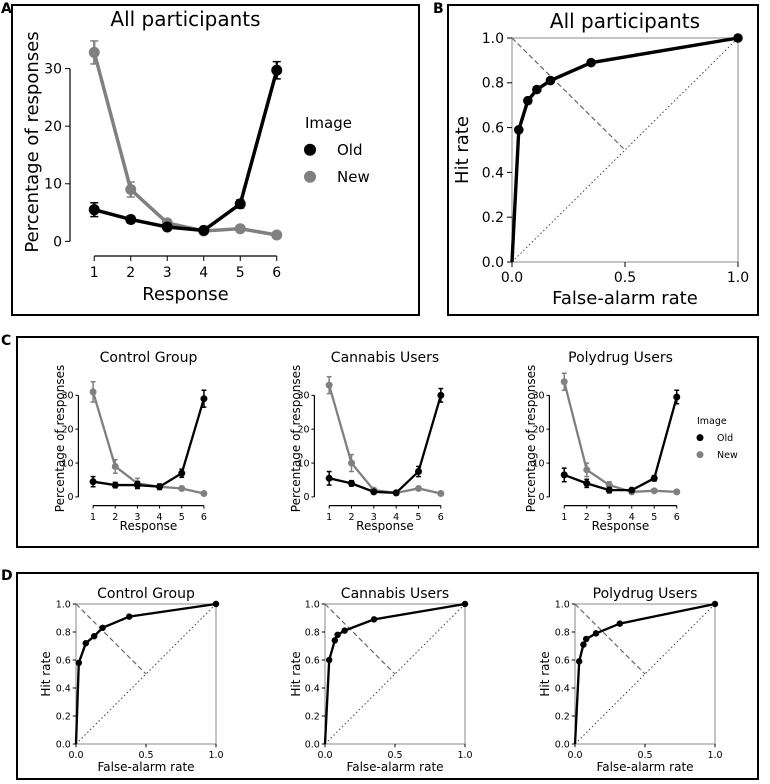  What do you see at coordinates (562, 744) in the screenshot?
I see `chart-d3-y-tick-label: 0.0` at bounding box center [562, 744].